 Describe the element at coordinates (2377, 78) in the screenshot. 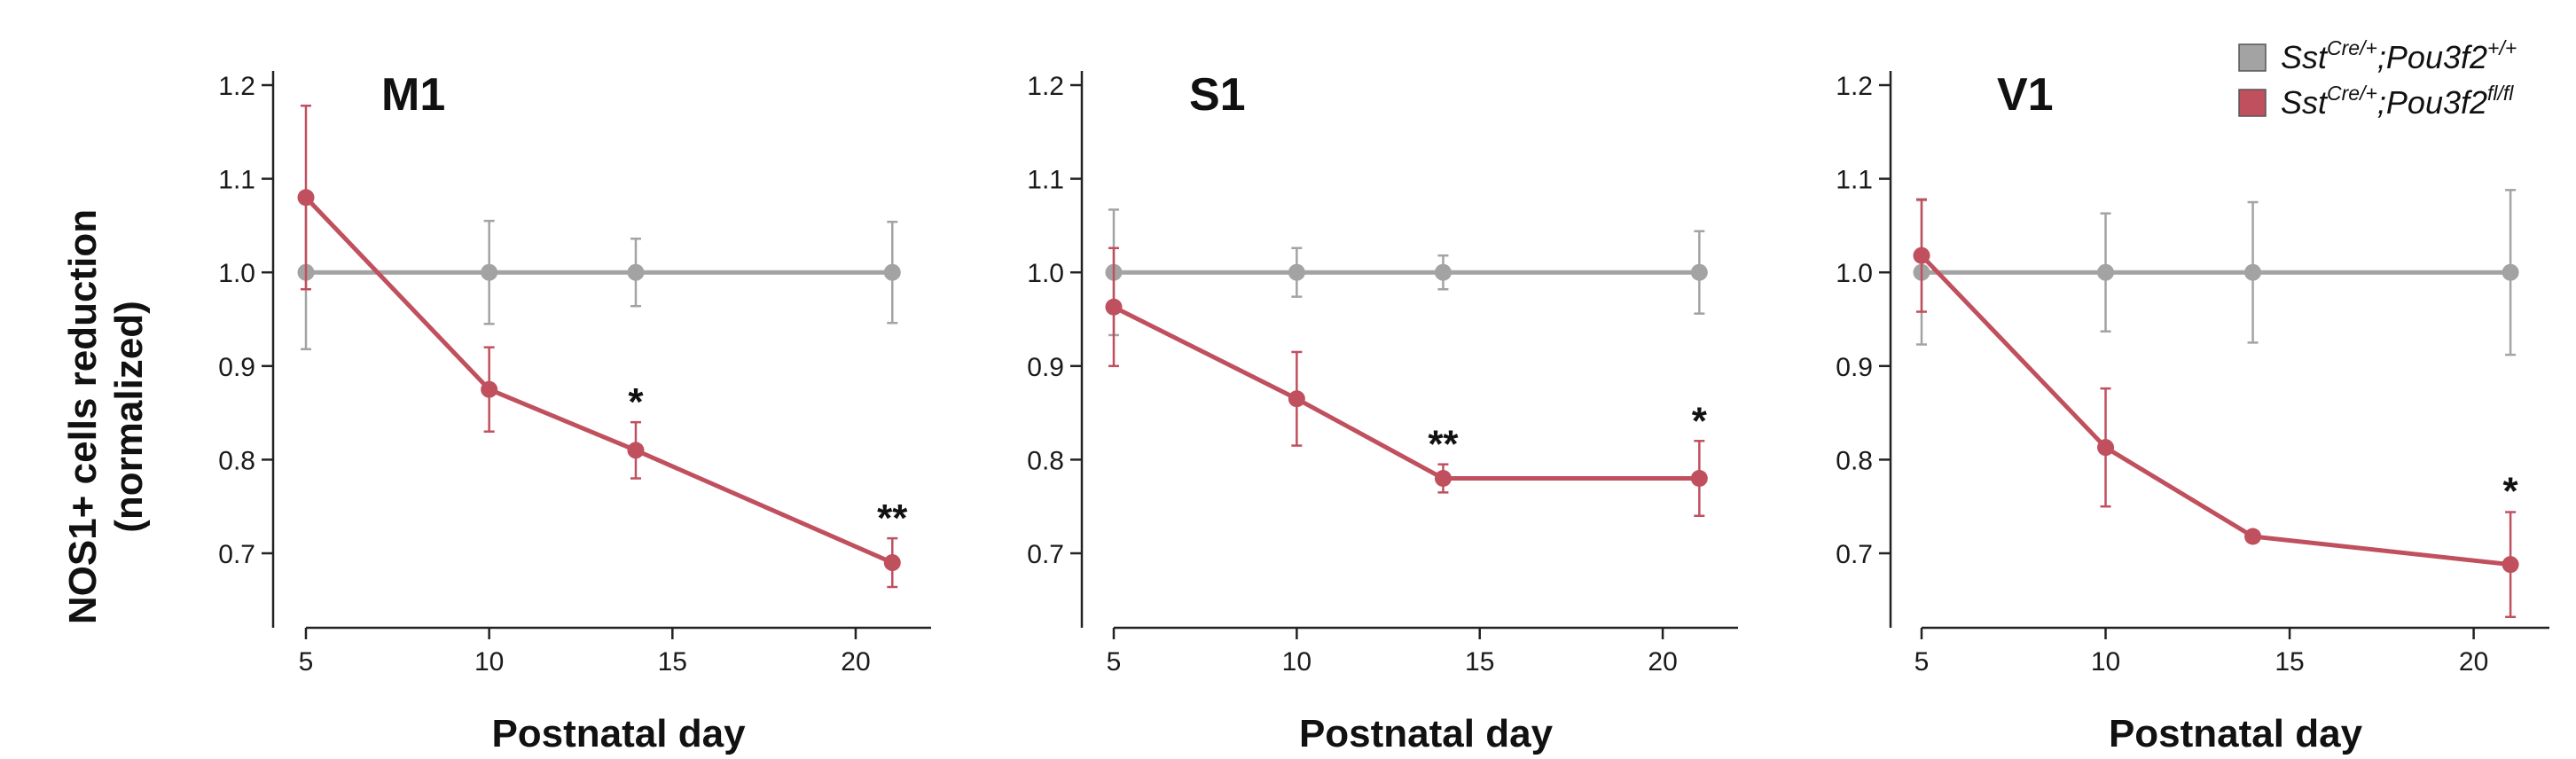

I see `legend: SstCre/+;Pou3f2+/+ SstCre/+;Pou3f2fl/fl` at that location.